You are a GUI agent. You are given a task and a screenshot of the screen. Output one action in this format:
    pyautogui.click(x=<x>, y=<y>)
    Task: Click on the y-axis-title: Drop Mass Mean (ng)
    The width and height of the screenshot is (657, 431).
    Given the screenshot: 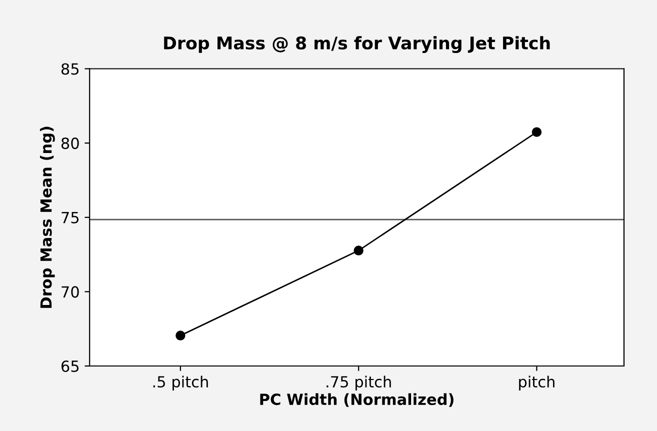 What is the action you would take?
    pyautogui.click(x=47, y=217)
    